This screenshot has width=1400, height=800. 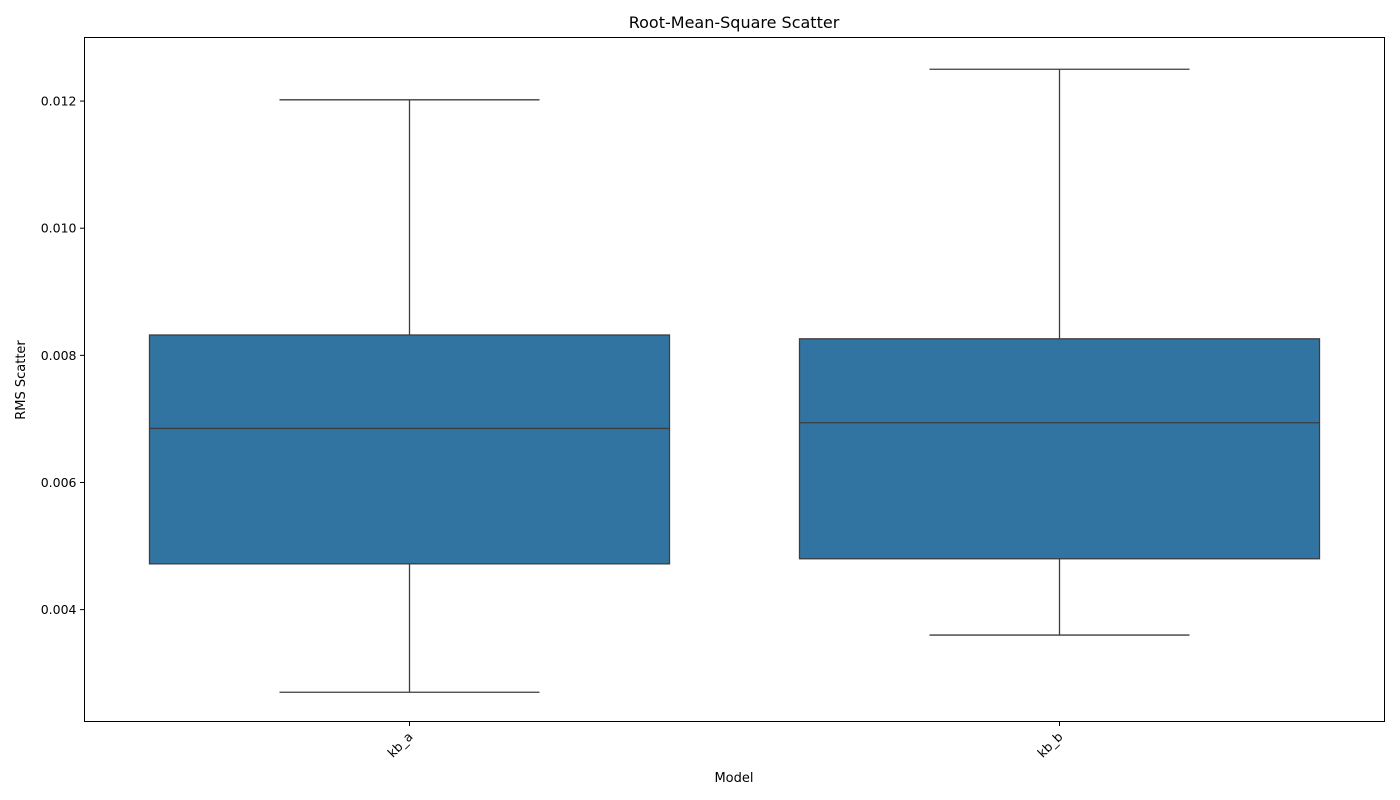 I want to click on y-tick-label: 0.010, so click(x=59, y=228).